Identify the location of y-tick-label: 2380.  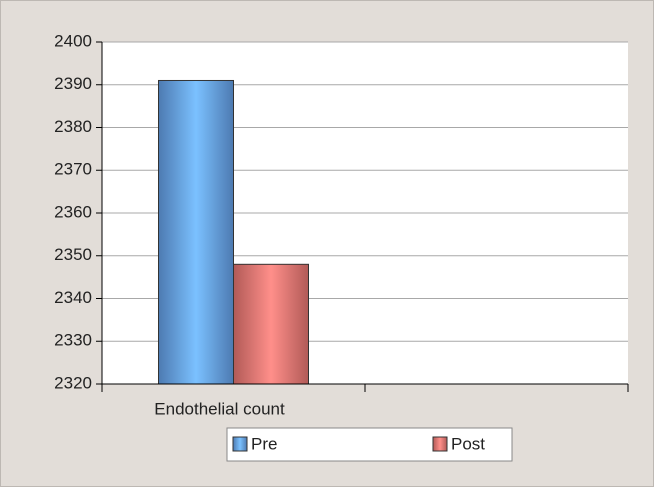
(73, 126).